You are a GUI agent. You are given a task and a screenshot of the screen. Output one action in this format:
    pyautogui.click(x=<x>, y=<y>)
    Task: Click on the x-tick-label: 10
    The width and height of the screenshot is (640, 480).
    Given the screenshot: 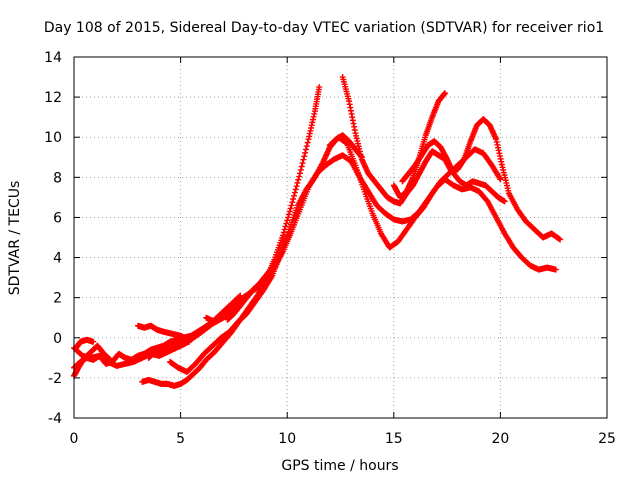 What is the action you would take?
    pyautogui.click(x=287, y=439)
    